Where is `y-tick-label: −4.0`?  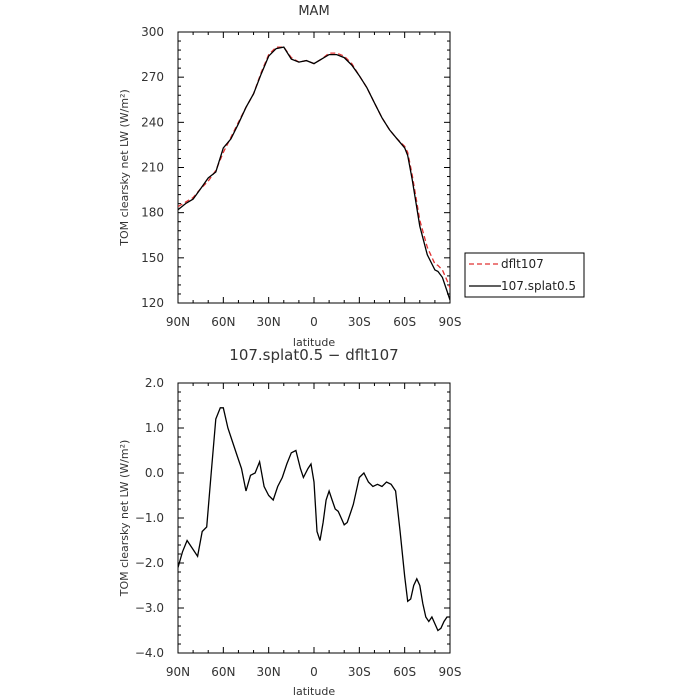
y-tick-label: −4.0 is located at coordinates (149, 653).